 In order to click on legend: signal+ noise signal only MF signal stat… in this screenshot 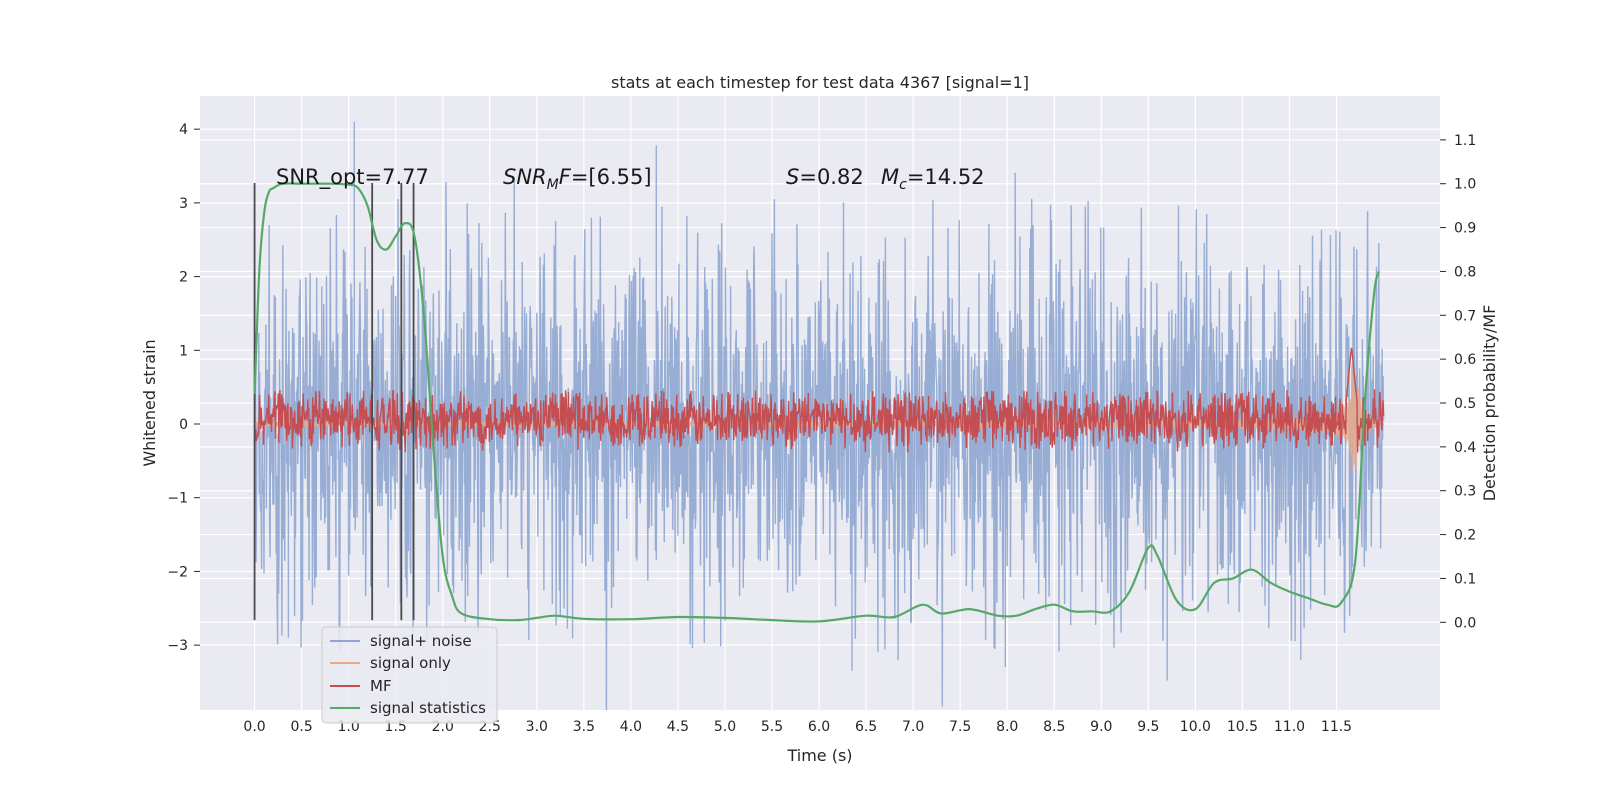, I will do `click(409, 675)`.